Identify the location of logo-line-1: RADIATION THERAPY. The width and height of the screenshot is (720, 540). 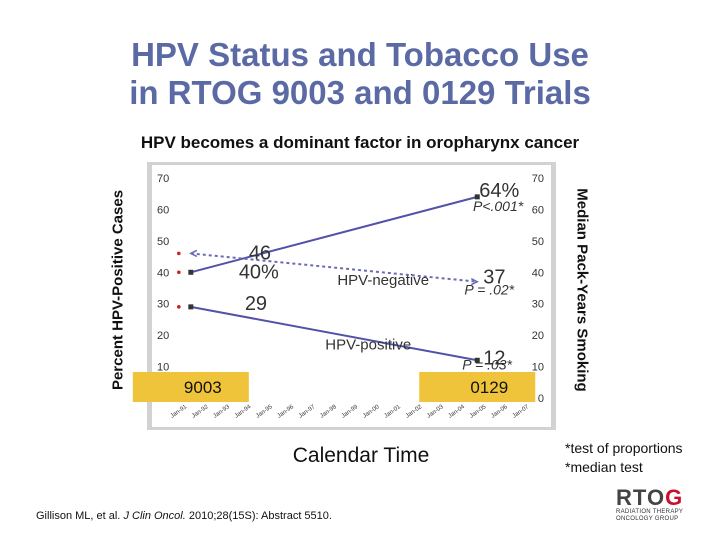
(650, 512).